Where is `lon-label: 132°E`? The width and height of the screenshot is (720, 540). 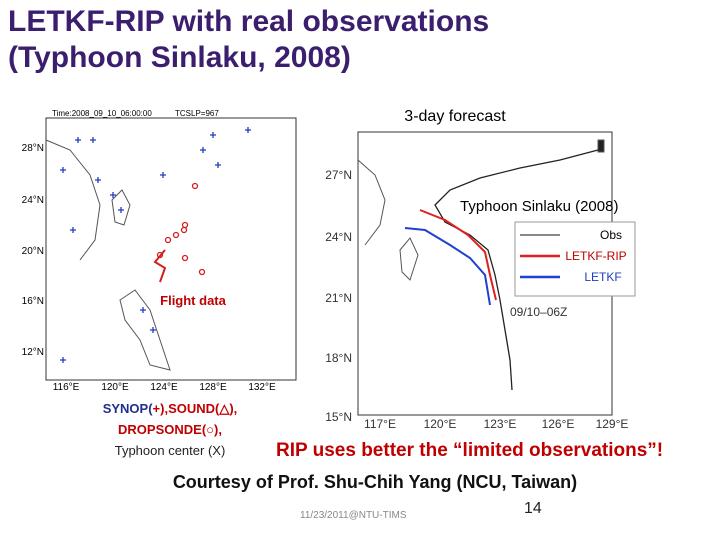 lon-label: 132°E is located at coordinates (262, 387).